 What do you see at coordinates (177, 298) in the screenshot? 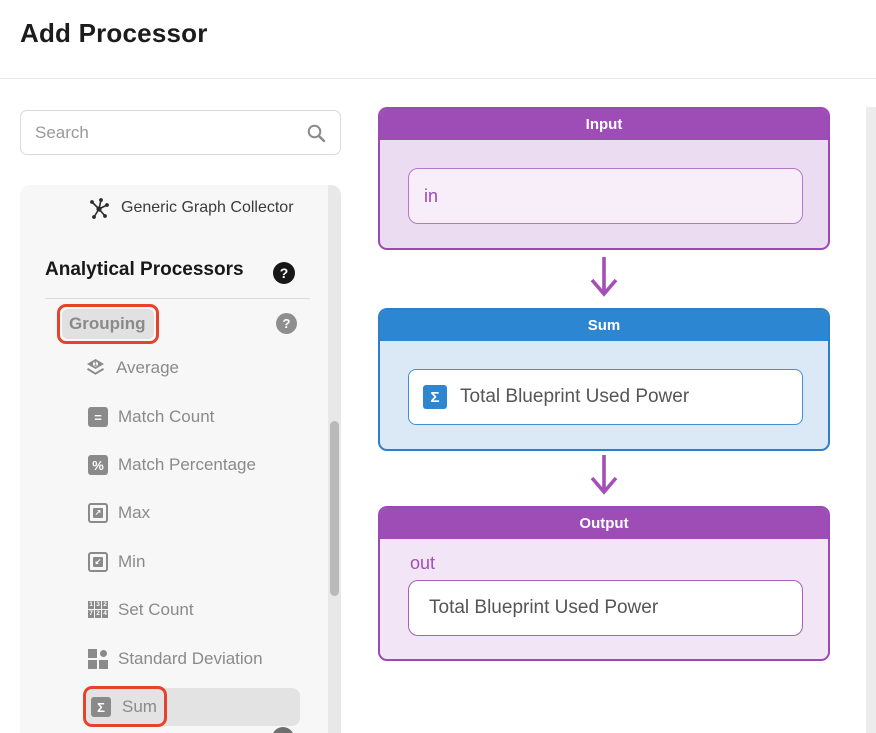
I see `section-divider` at bounding box center [177, 298].